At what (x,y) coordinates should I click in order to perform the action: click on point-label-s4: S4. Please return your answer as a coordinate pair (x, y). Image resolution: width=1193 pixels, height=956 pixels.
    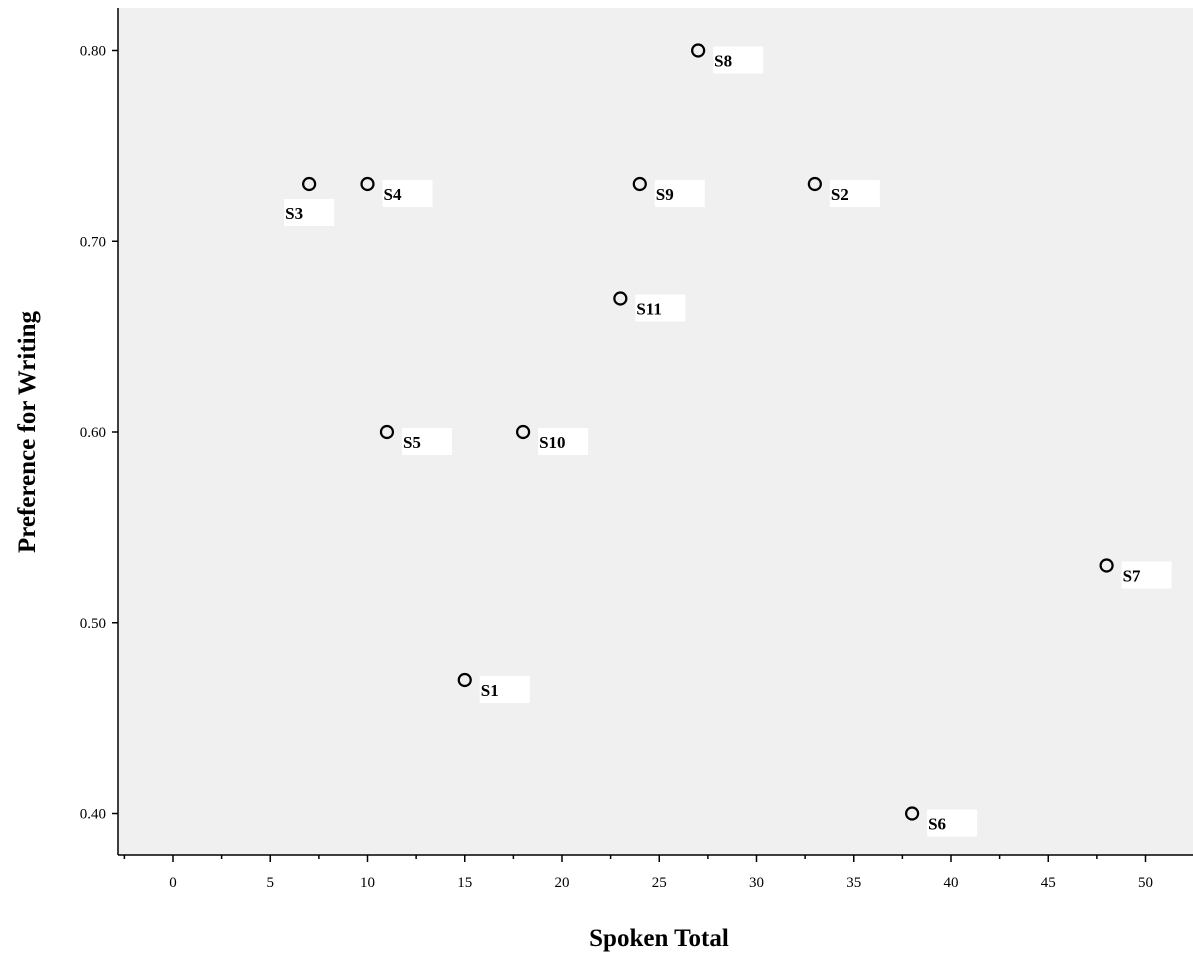
    Looking at the image, I should click on (393, 194).